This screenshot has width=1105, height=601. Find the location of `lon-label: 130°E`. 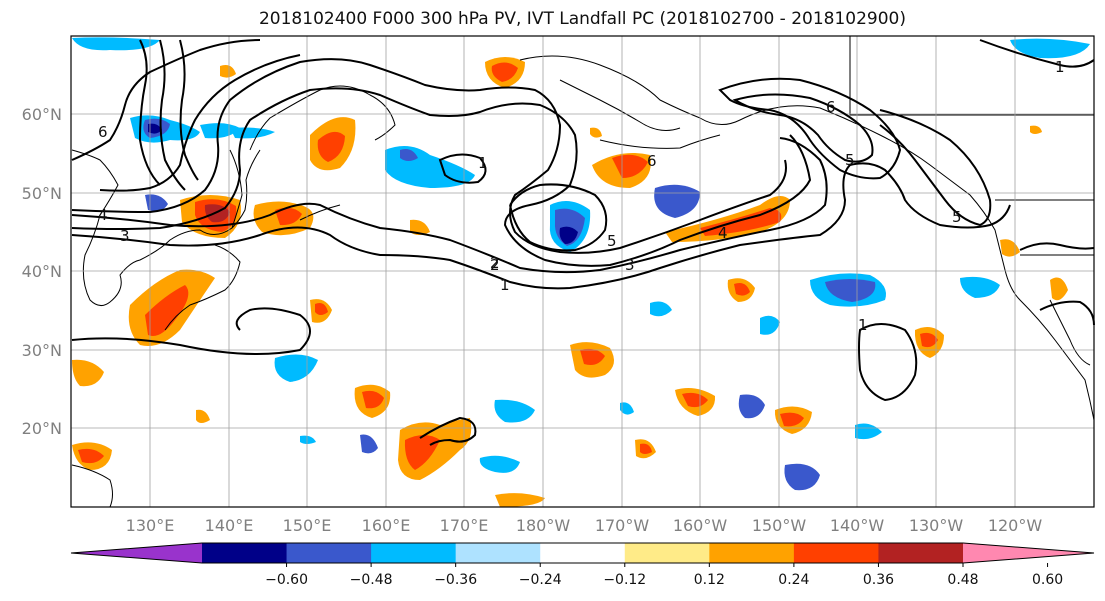

lon-label: 130°E is located at coordinates (150, 525).